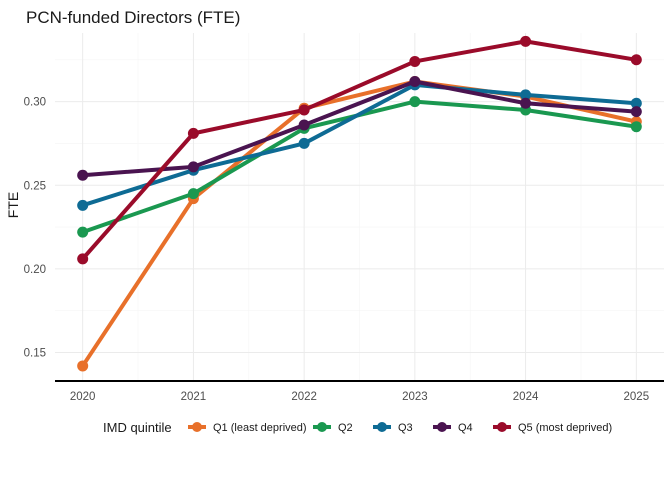 This screenshot has height=480, width=672. I want to click on legend-item-q1: Q1 (least deprived), so click(247, 428).